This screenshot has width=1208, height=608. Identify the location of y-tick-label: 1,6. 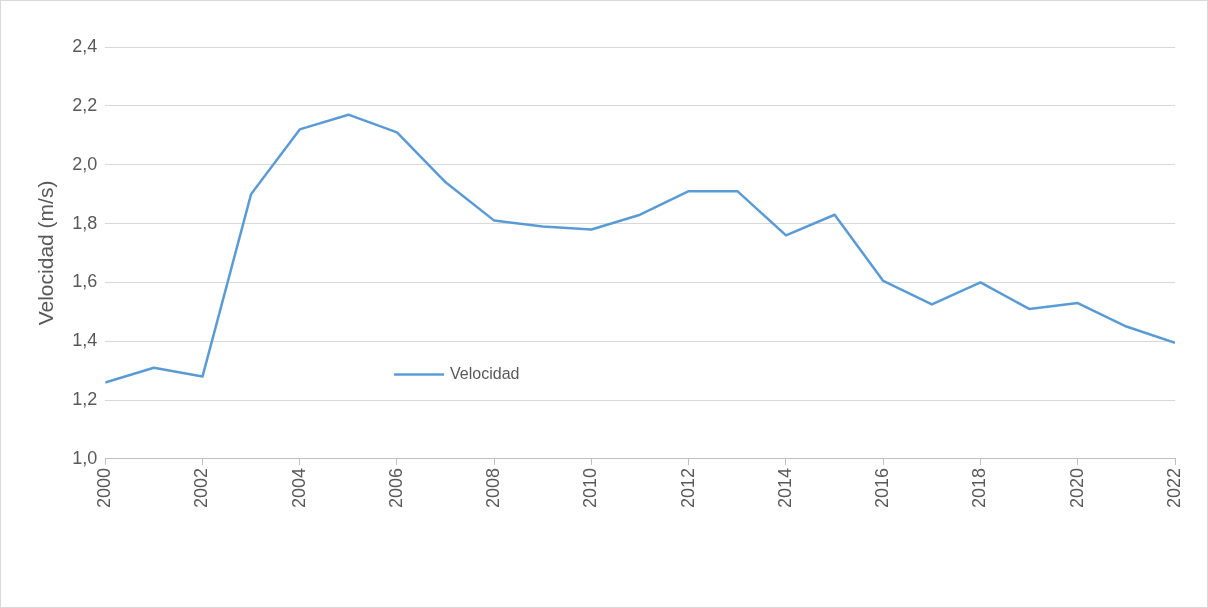
(85, 281).